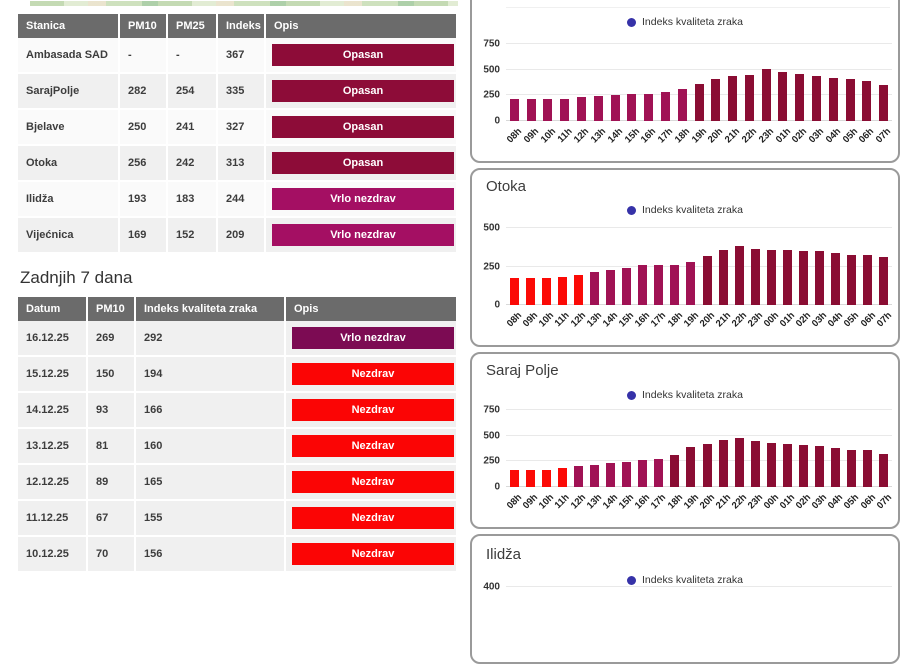 Image resolution: width=900 pixels, height=664 pixels. What do you see at coordinates (687, 614) in the screenshot?
I see `chart-plot-area: 400` at bounding box center [687, 614].